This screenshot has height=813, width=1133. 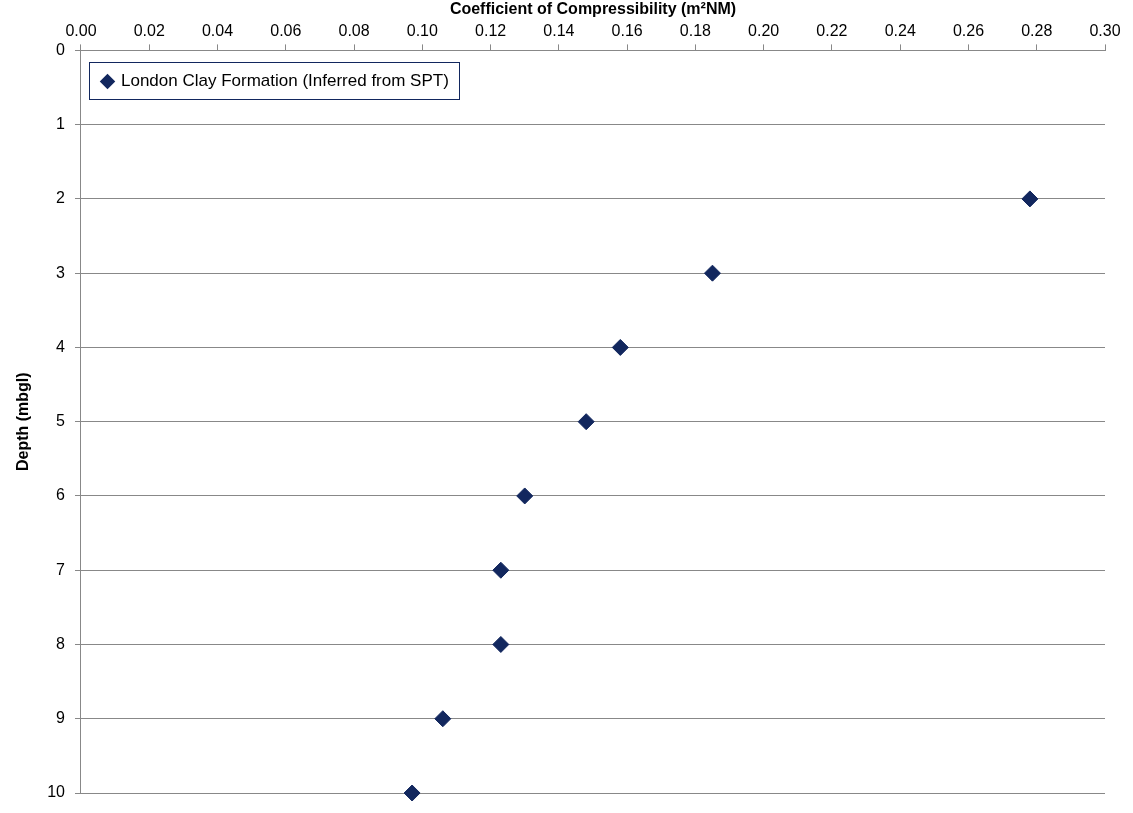 What do you see at coordinates (61, 198) in the screenshot?
I see `y-tick-label: 2` at bounding box center [61, 198].